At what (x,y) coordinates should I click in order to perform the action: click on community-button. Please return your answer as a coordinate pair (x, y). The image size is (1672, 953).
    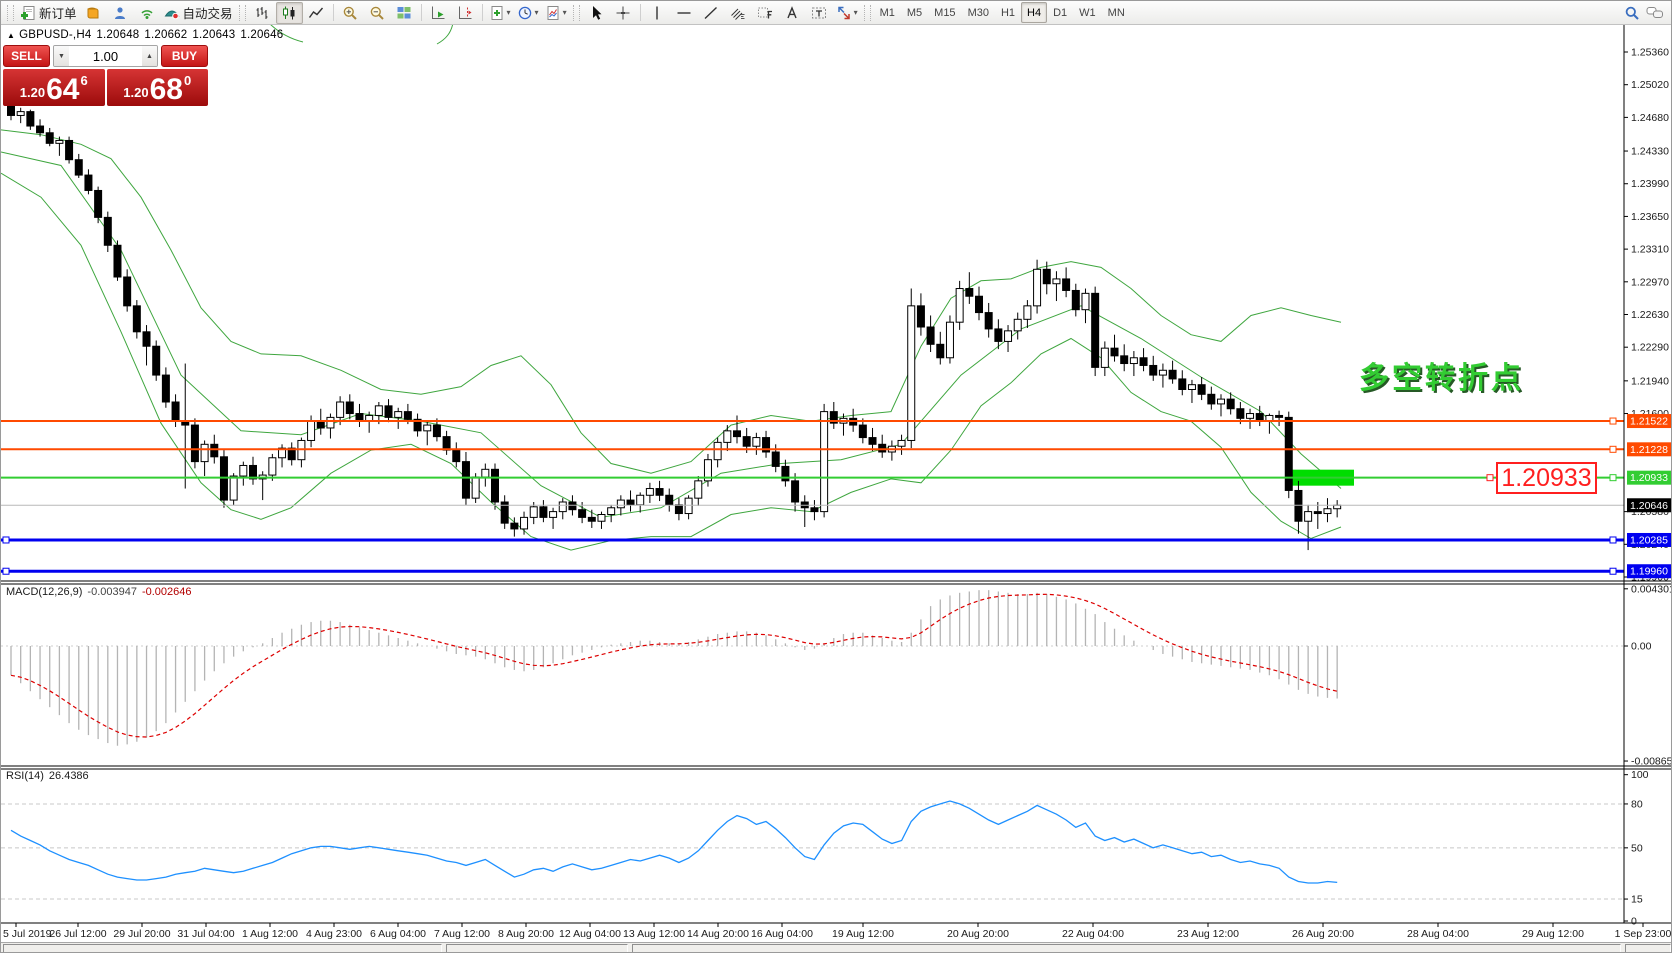
    Looking at the image, I should click on (120, 13).